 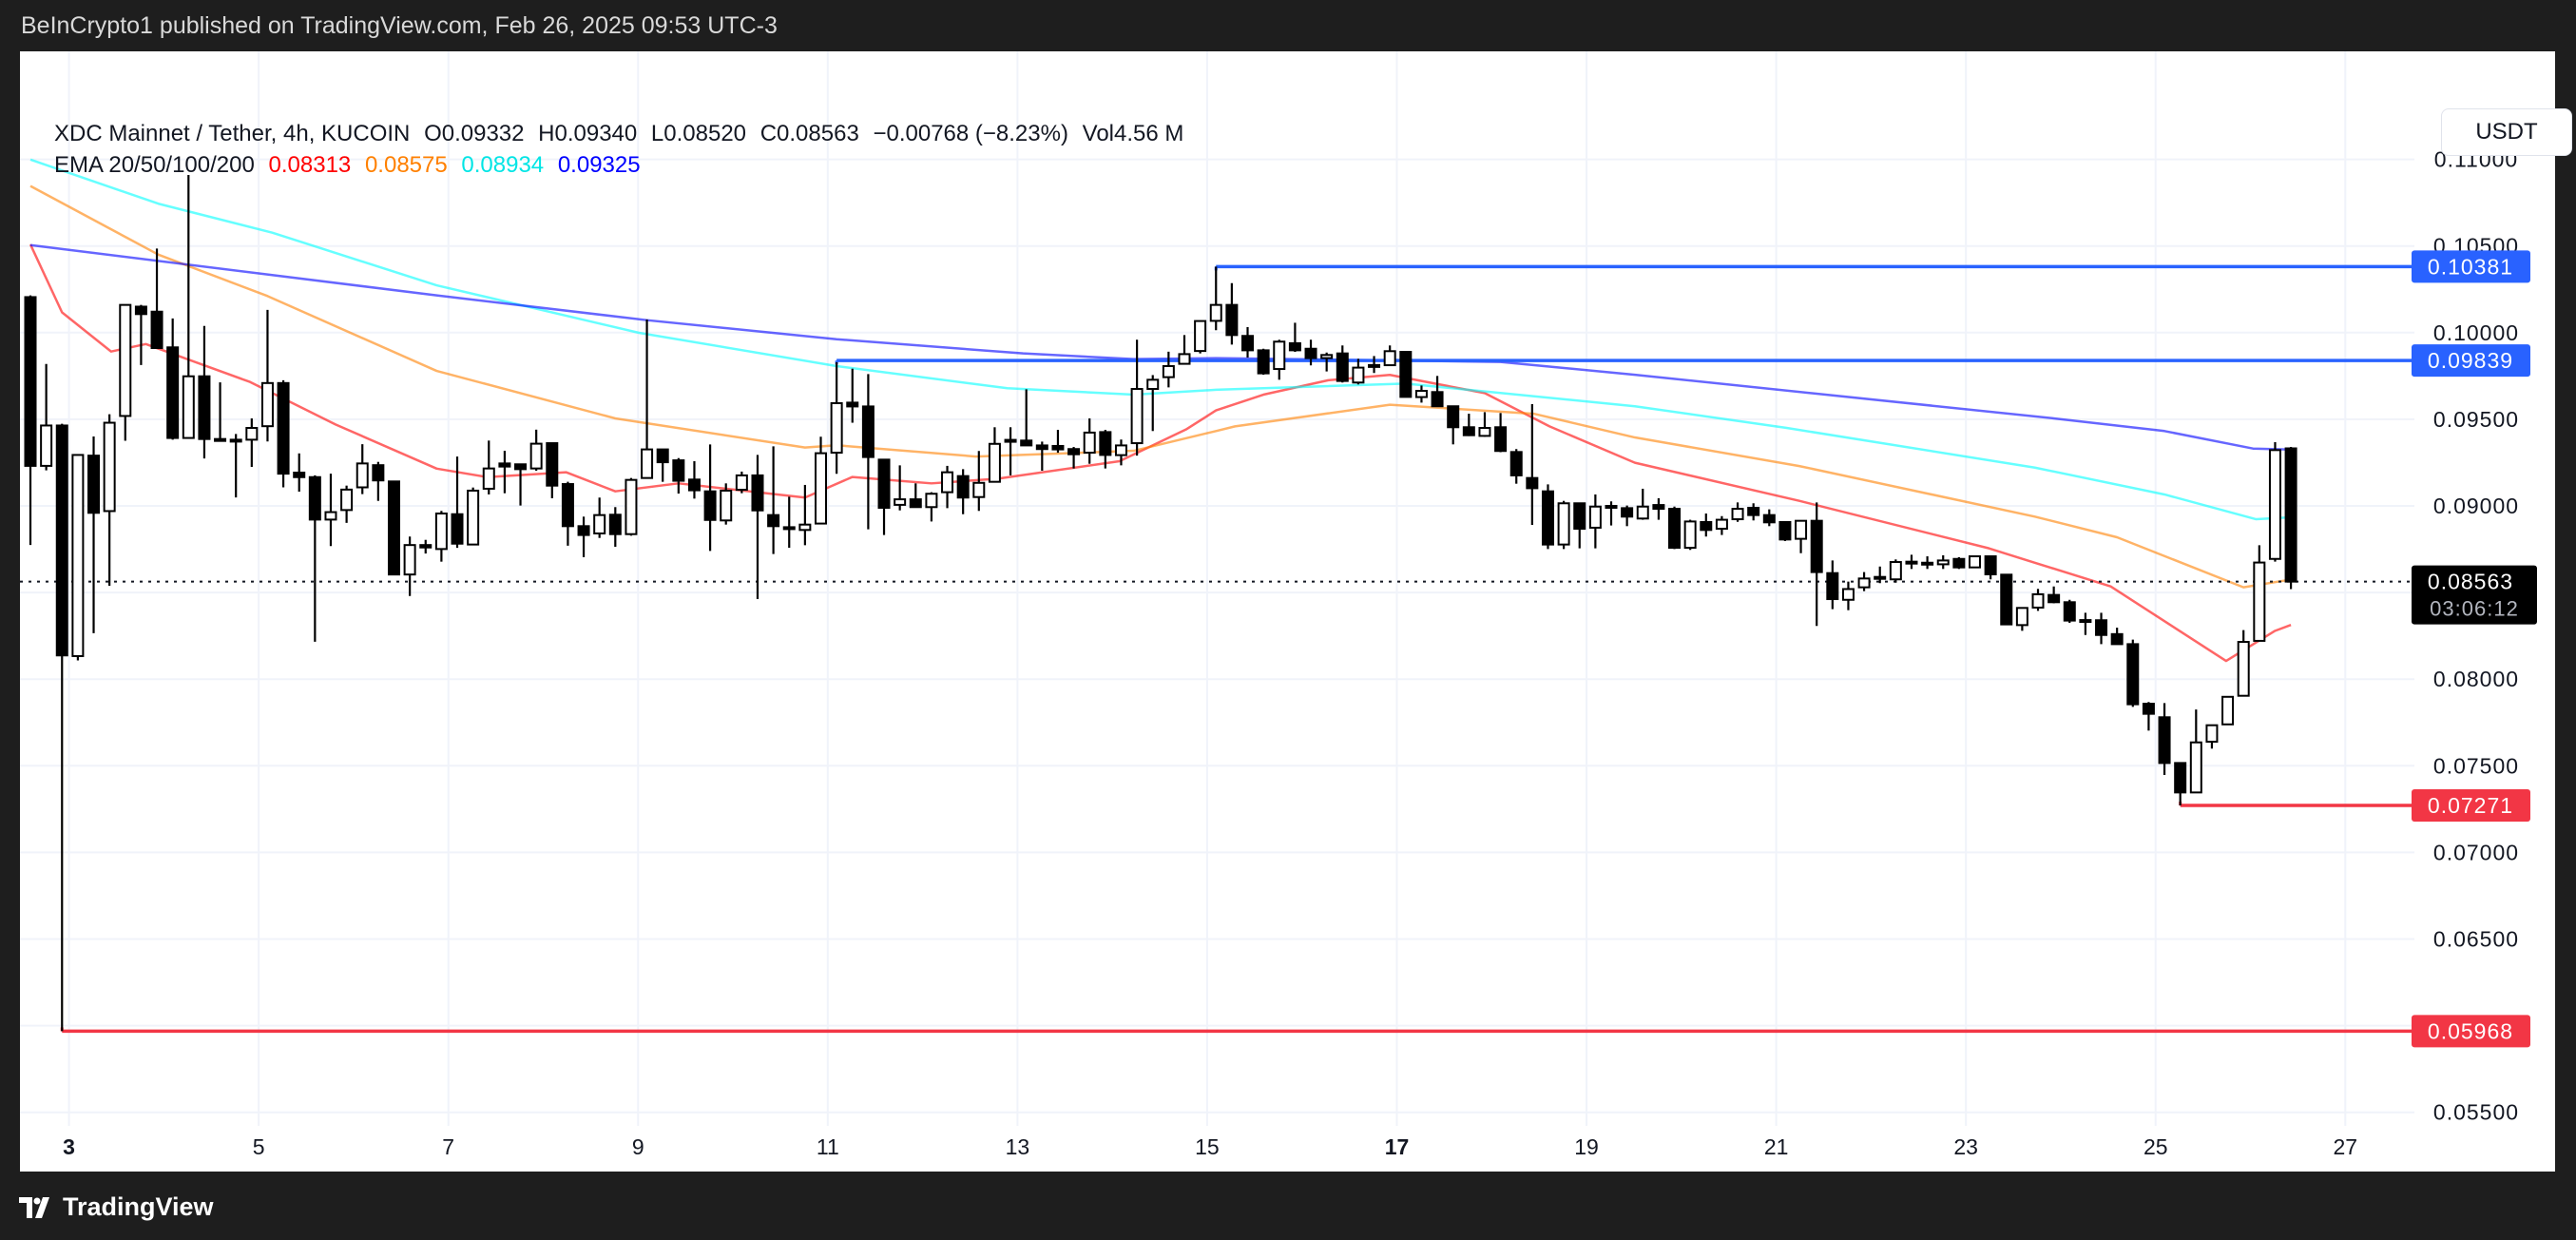 I want to click on tradingview-logo: TradingView, so click(x=116, y=1207).